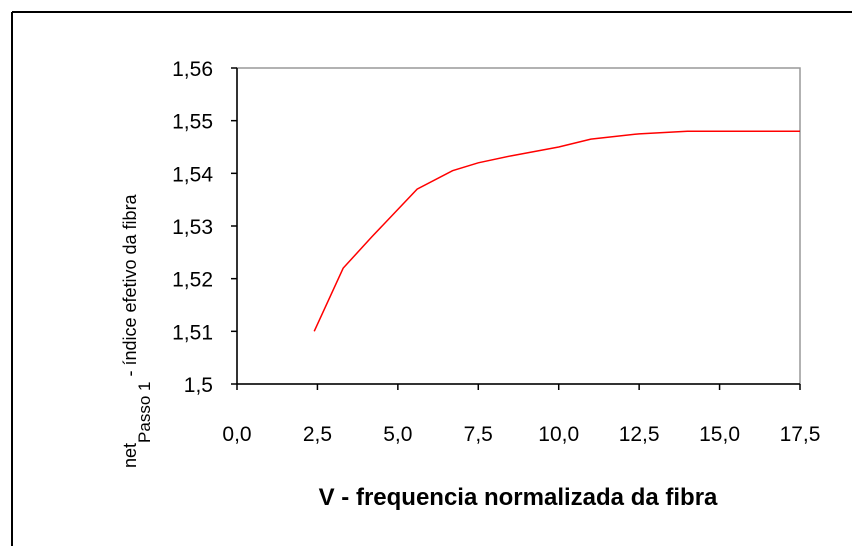  Describe the element at coordinates (518, 497) in the screenshot. I see `x-axis-label: V - frequencia normalizada da fibra` at that location.